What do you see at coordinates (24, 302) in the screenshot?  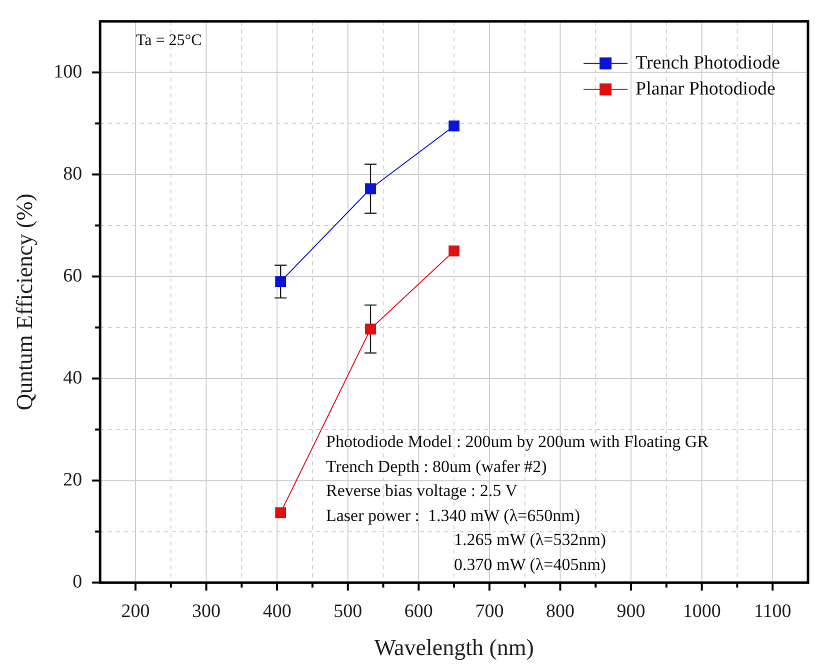 I see `y-axis-title: Quntum Efficiency (%)` at bounding box center [24, 302].